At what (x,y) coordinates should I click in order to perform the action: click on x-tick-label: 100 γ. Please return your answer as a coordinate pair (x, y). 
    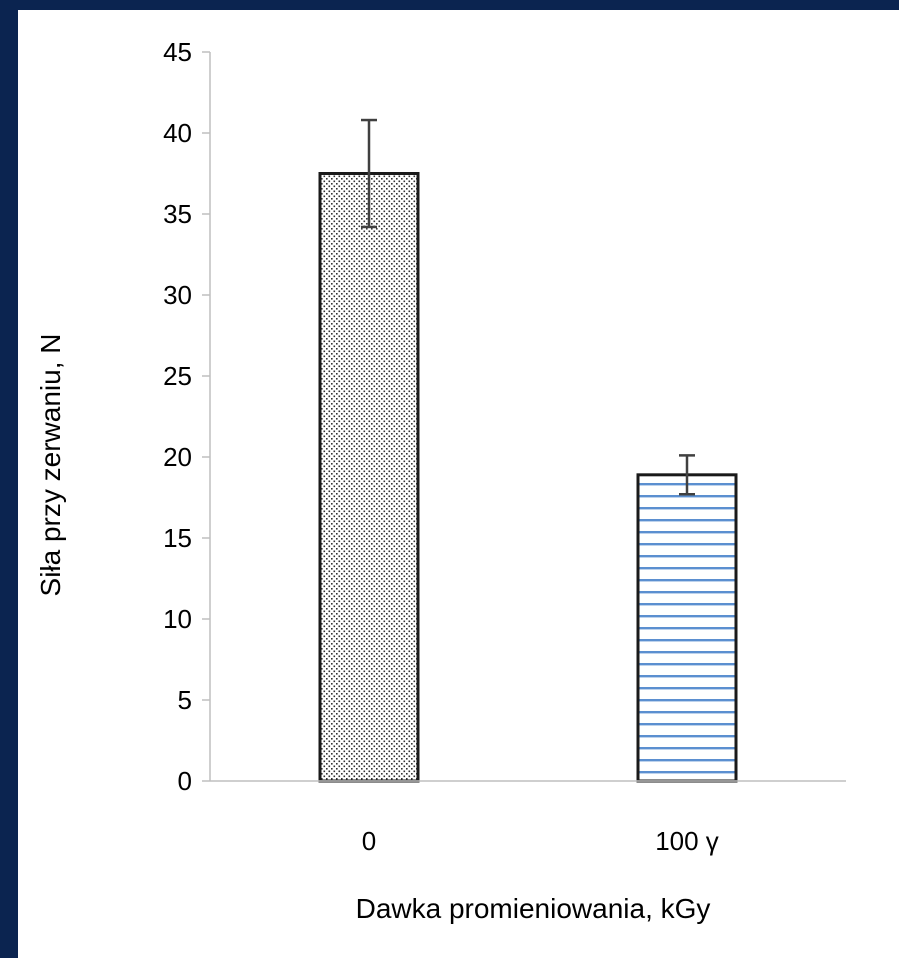
    Looking at the image, I should click on (687, 841).